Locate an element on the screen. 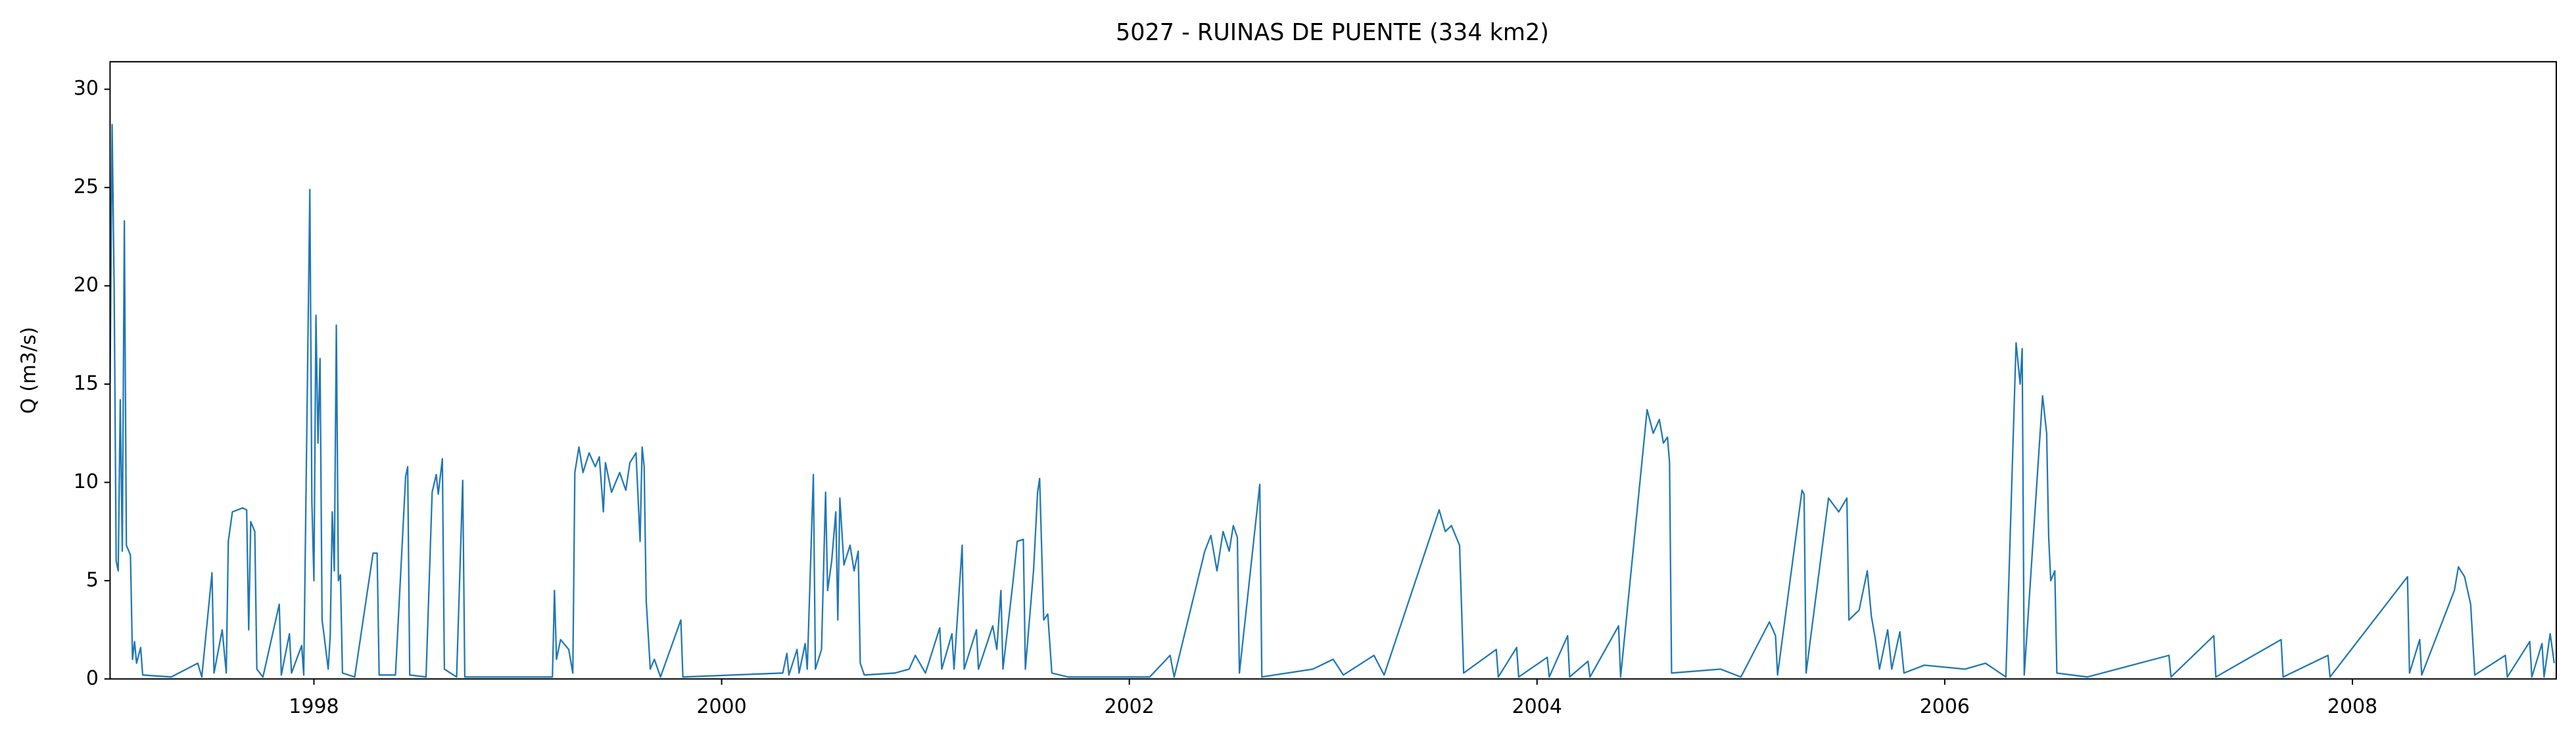 The image size is (2576, 734). x-tick-label: 2002 is located at coordinates (1130, 706).